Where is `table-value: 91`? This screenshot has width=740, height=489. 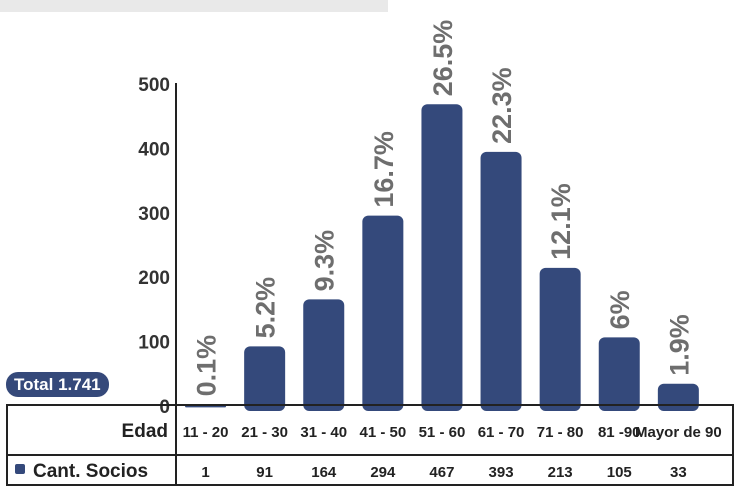 table-value: 91 is located at coordinates (264, 472).